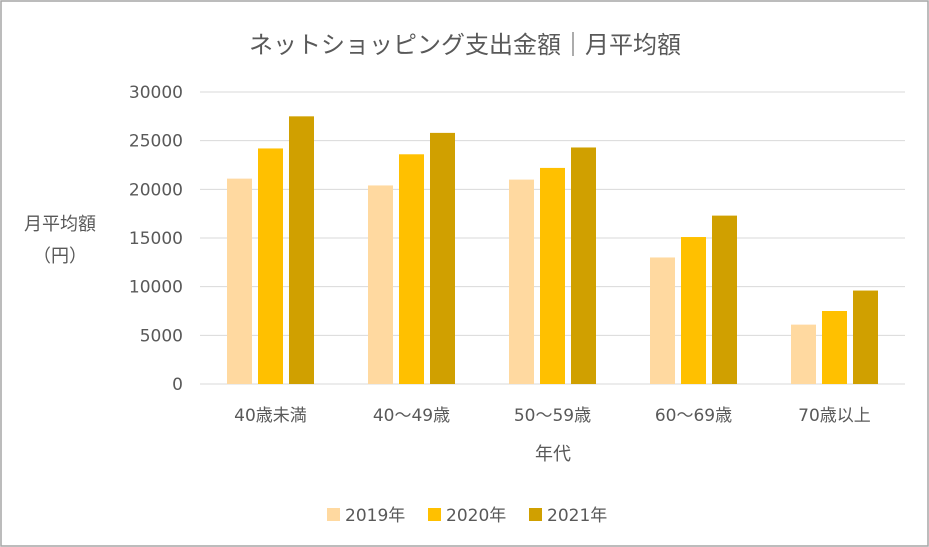 Image resolution: width=929 pixels, height=547 pixels. What do you see at coordinates (375, 516) in the screenshot?
I see `legend-label: 2019年` at bounding box center [375, 516].